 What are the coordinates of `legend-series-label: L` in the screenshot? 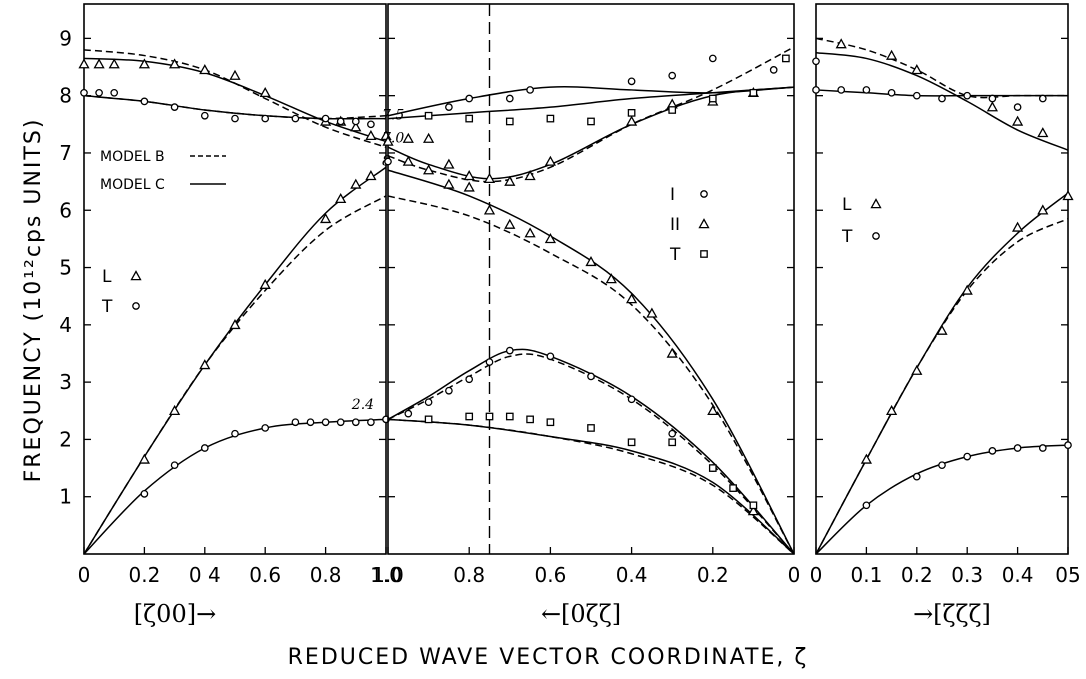 It's located at (847, 205).